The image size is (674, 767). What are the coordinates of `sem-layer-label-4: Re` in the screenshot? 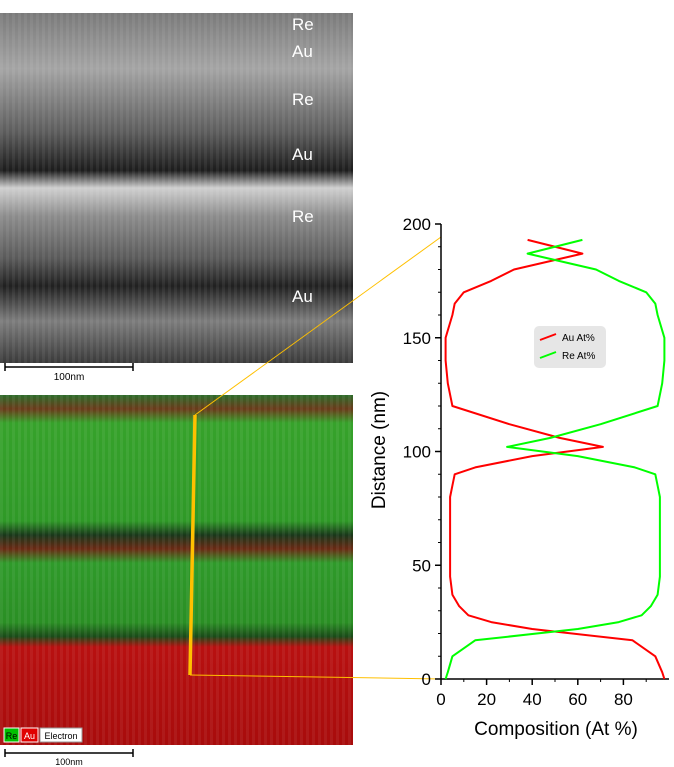 It's located at (303, 216).